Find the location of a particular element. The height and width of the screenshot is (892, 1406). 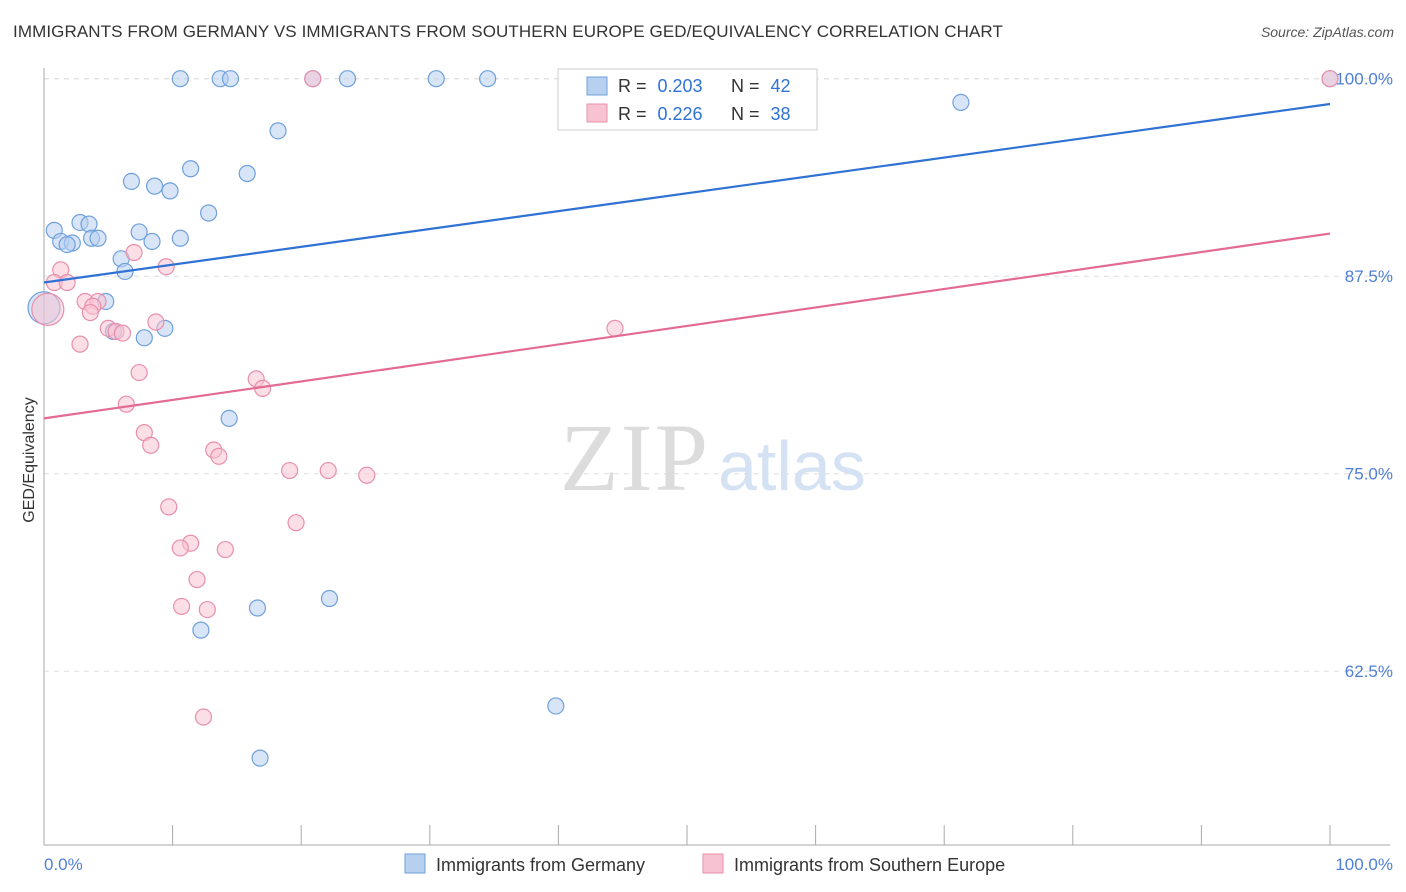

svg-text: N = 42 is located at coordinates (761, 86).